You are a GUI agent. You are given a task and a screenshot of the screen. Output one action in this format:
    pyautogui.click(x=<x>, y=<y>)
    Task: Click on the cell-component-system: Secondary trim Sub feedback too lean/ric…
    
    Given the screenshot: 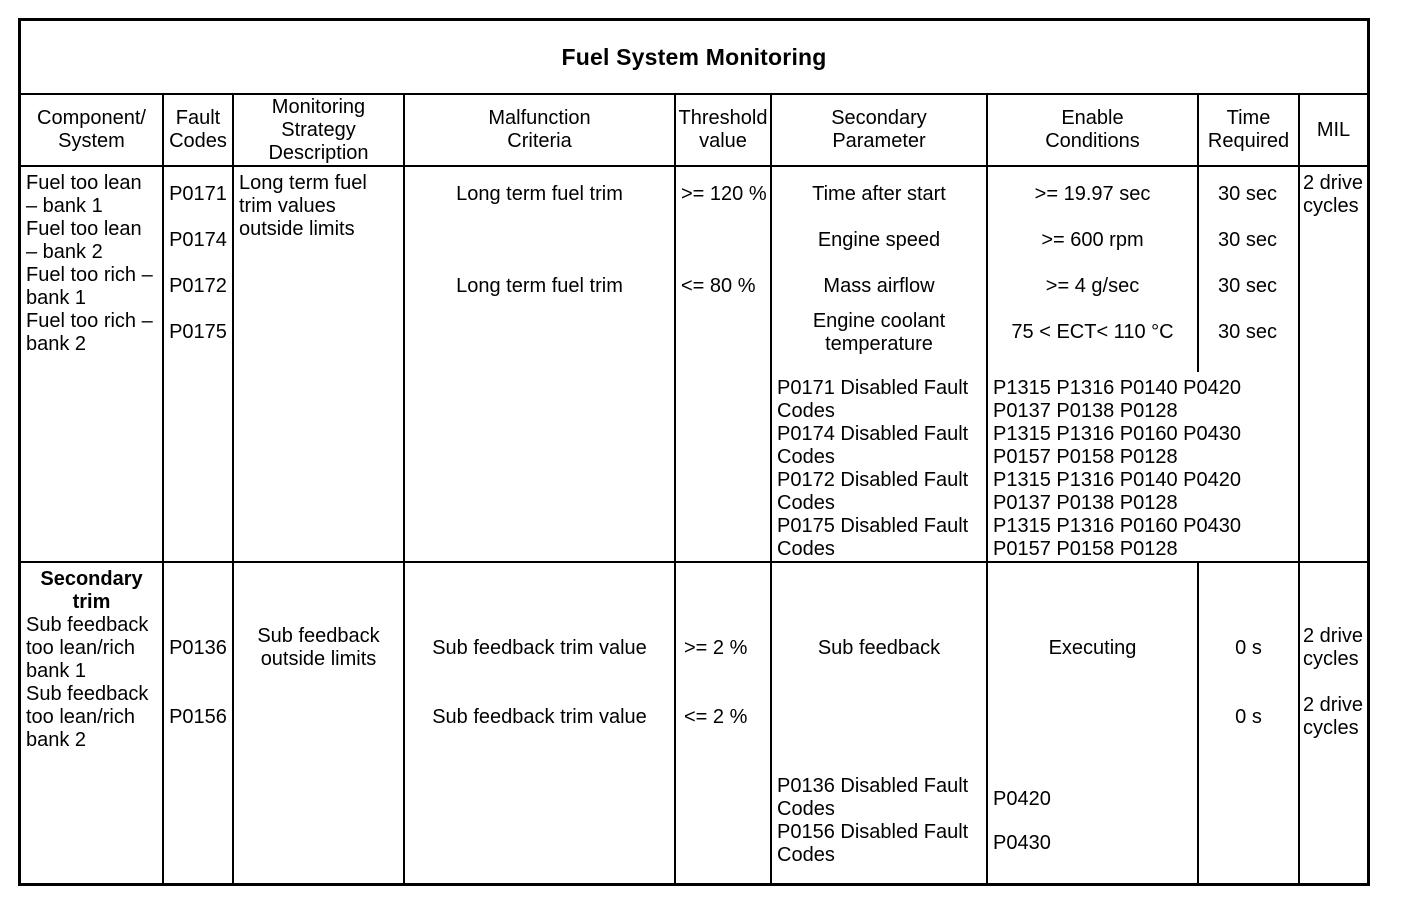 What is the action you would take?
    pyautogui.click(x=91, y=723)
    